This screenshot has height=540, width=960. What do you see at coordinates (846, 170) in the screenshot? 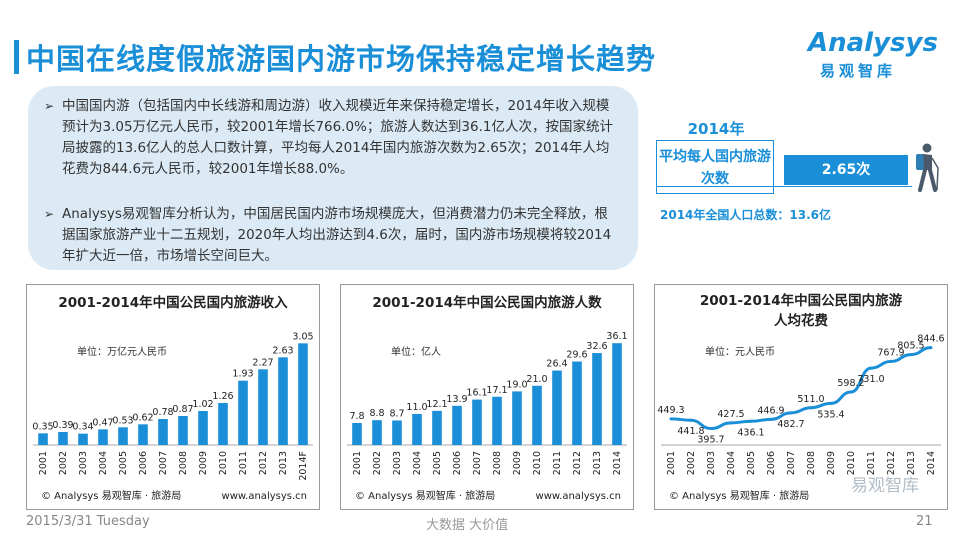
I see `stat-value: 2.65次` at bounding box center [846, 170].